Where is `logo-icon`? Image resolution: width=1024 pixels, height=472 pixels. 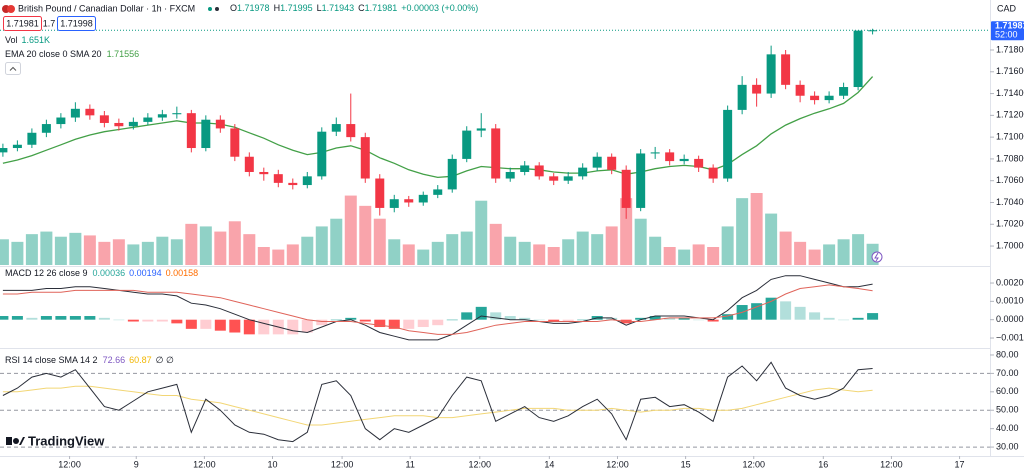
logo-icon is located at coordinates (22, 441).